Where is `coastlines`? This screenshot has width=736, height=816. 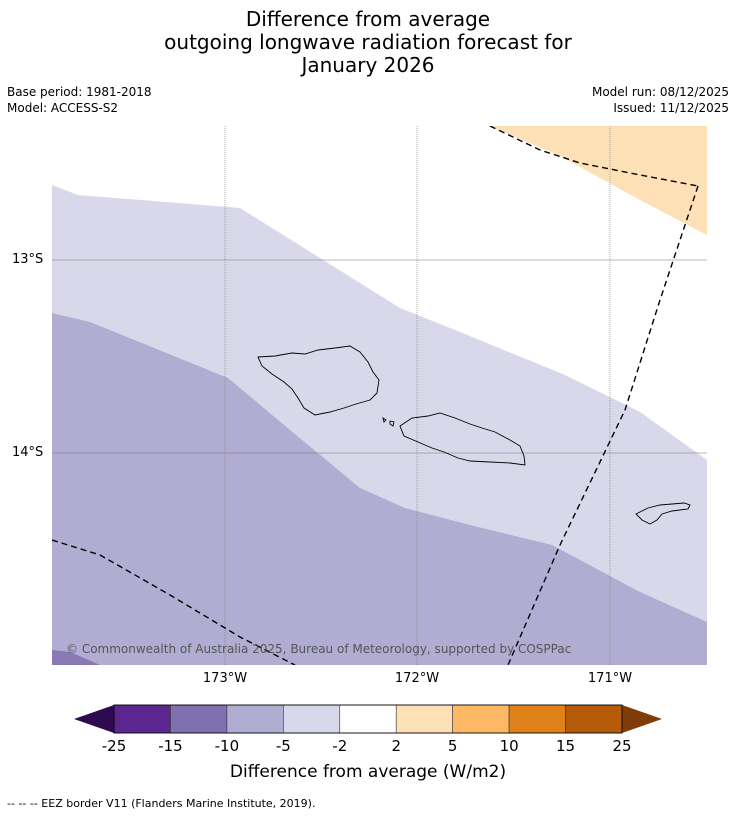 coastlines is located at coordinates (474, 435).